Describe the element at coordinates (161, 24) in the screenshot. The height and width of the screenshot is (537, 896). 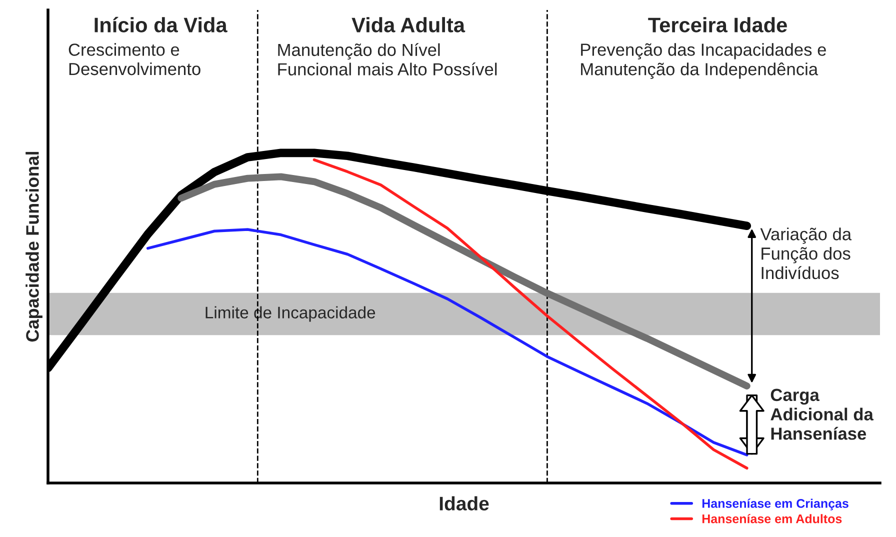
I see `text: Início da Vida` at that location.